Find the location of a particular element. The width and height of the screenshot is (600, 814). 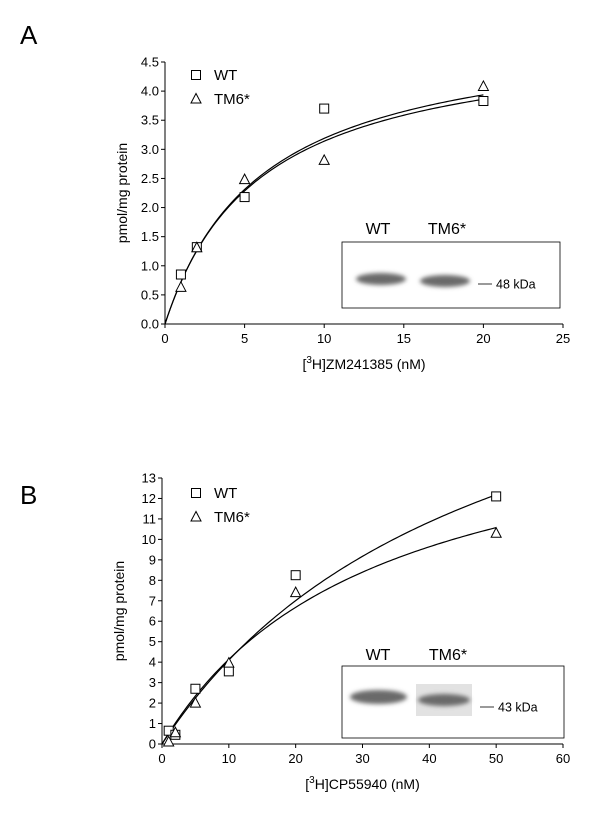

y-tick-label: 3.0 is located at coordinates (150, 149).